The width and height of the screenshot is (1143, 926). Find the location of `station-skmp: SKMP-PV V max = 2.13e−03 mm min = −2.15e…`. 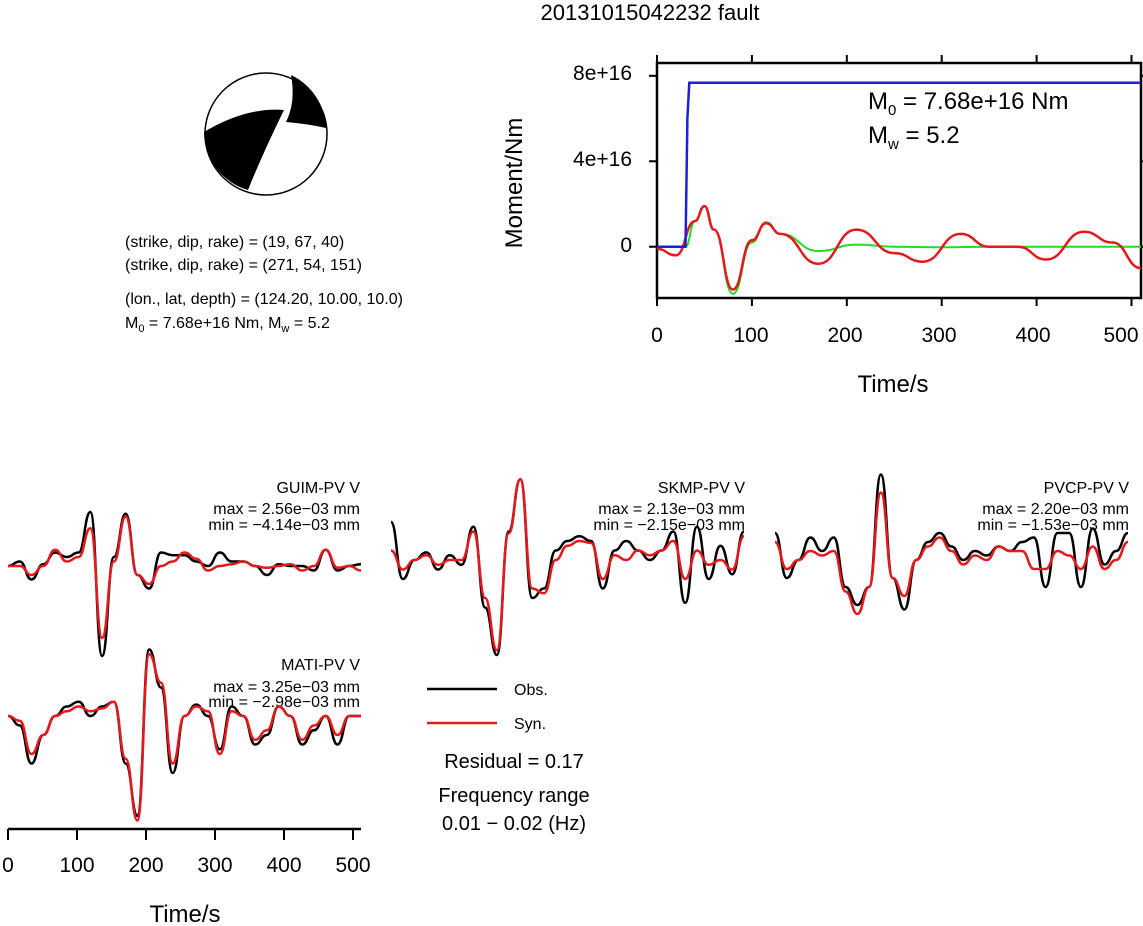

station-skmp: SKMP-PV V max = 2.13e−03 mm min = −2.15e… is located at coordinates (567, 567).